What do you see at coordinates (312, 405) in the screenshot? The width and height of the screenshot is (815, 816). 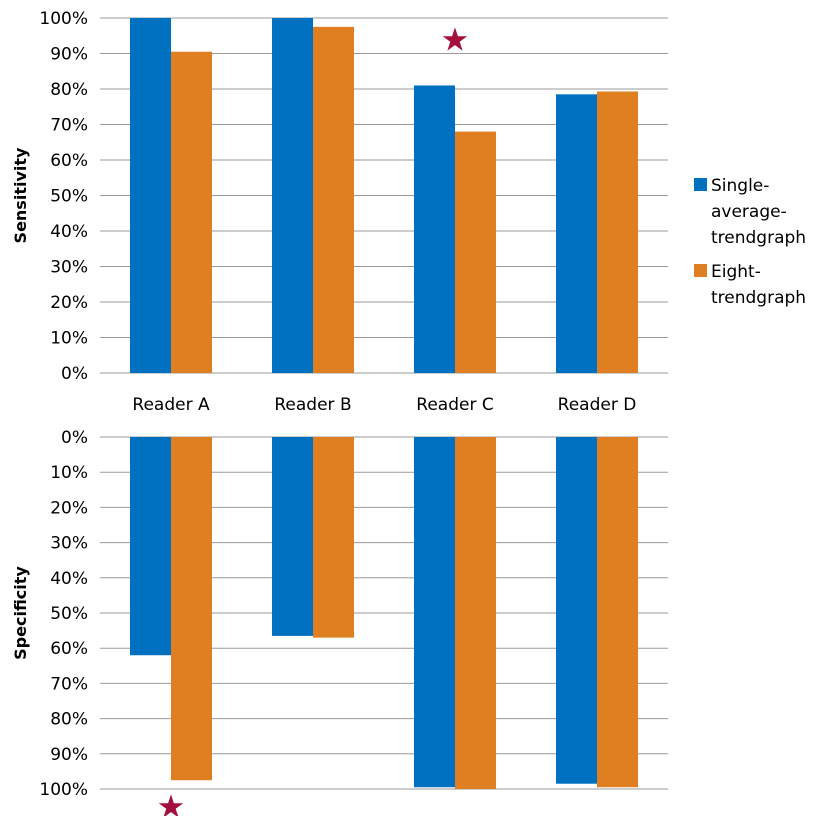 I see `category-label: Reader B` at bounding box center [312, 405].